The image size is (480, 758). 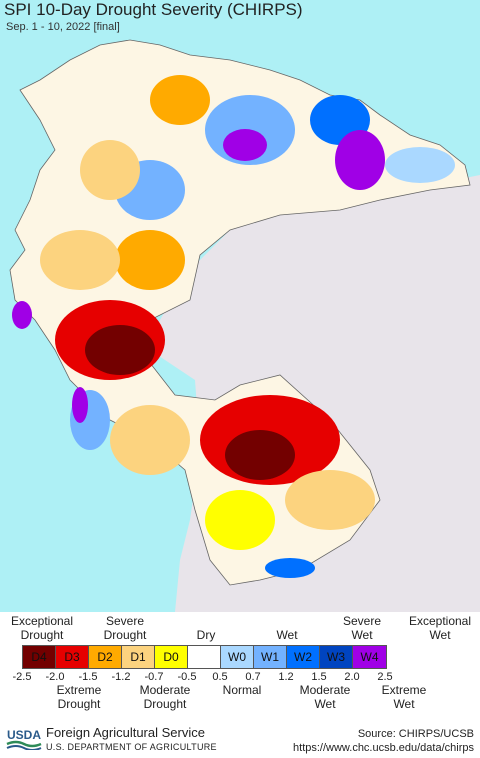 What do you see at coordinates (242, 690) in the screenshot?
I see `legend-label-normal: Normal` at bounding box center [242, 690].